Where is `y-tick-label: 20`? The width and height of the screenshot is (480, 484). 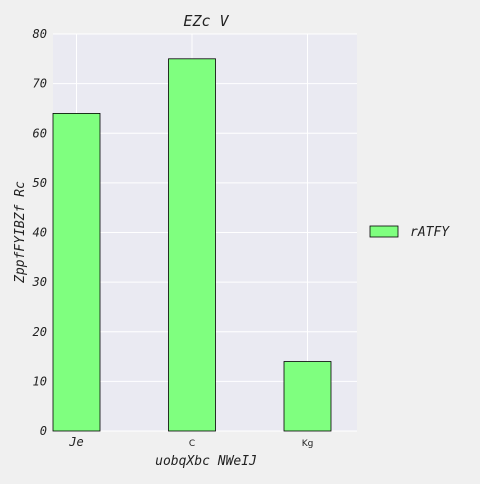
y-tick-label: 20 is located at coordinates (40, 332).